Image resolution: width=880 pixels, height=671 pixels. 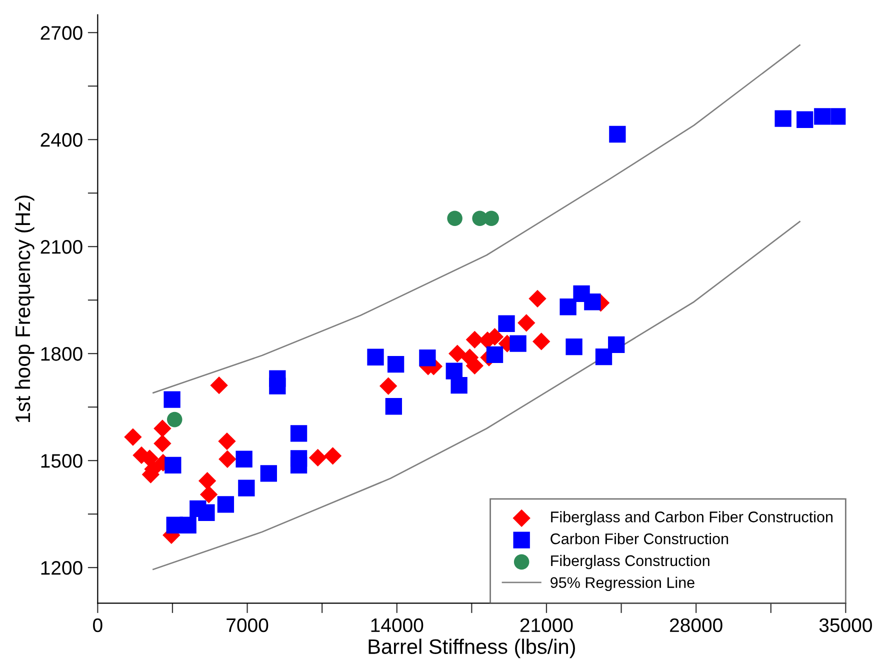 I want to click on y-tick-label: 2700, so click(x=61, y=33).